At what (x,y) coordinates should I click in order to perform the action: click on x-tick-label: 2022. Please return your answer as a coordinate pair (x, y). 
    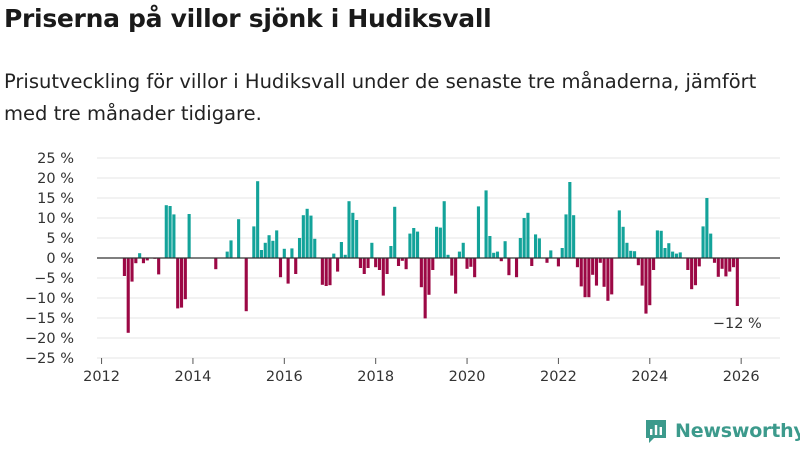
    Looking at the image, I should click on (558, 377).